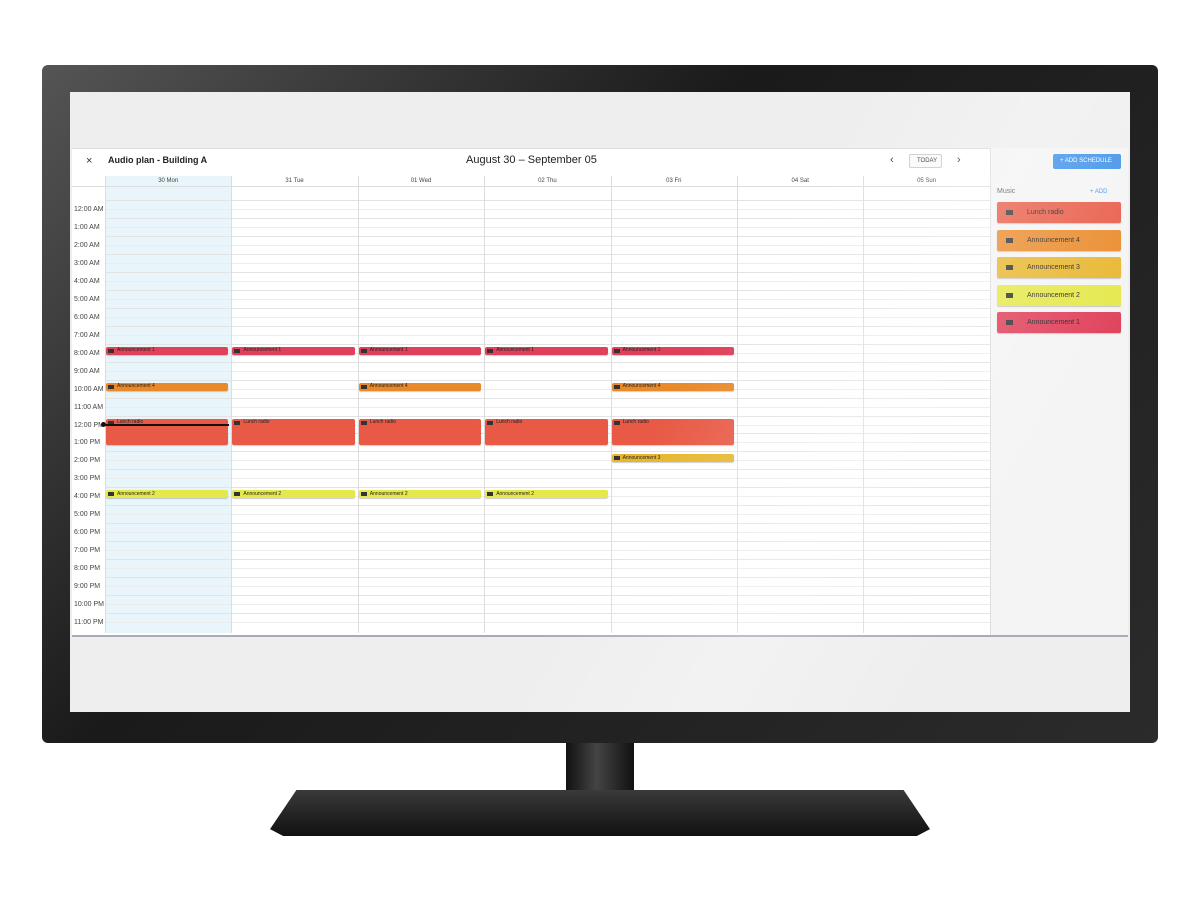 The width and height of the screenshot is (1200, 900). Describe the element at coordinates (87, 461) in the screenshot. I see `hour-label: 2:00 PM` at that location.